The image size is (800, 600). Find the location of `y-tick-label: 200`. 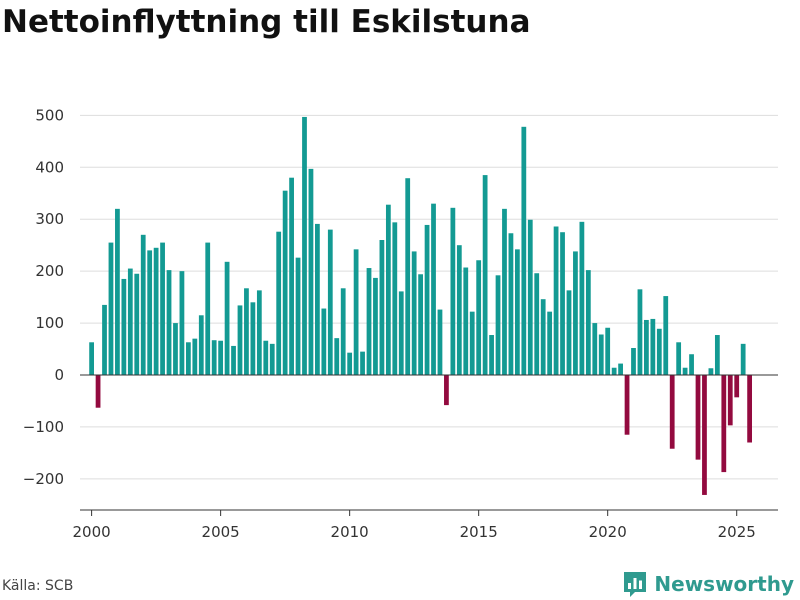

y-tick-label: 200 is located at coordinates (49, 271).